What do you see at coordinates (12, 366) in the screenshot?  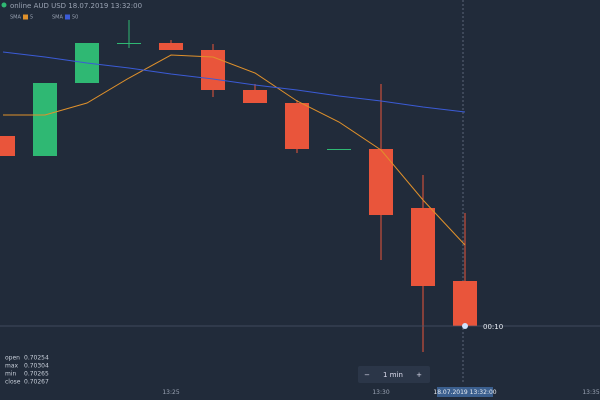 I see `readout-label: max` at bounding box center [12, 366].